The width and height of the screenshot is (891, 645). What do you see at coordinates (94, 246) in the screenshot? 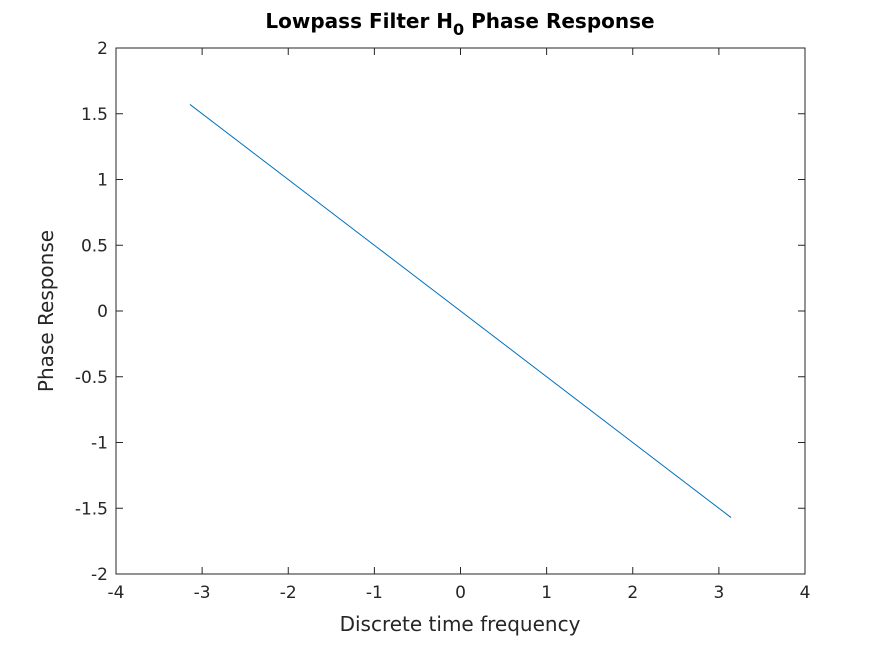
I see `y-tick-label: 0.5` at bounding box center [94, 246].